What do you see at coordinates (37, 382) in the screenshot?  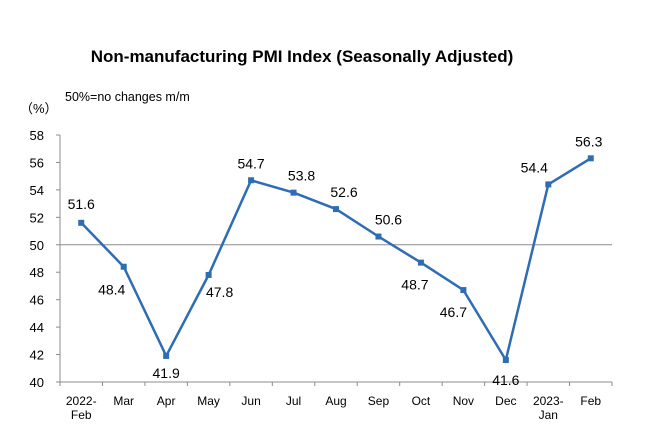 I see `y-tick-label: 40` at bounding box center [37, 382].